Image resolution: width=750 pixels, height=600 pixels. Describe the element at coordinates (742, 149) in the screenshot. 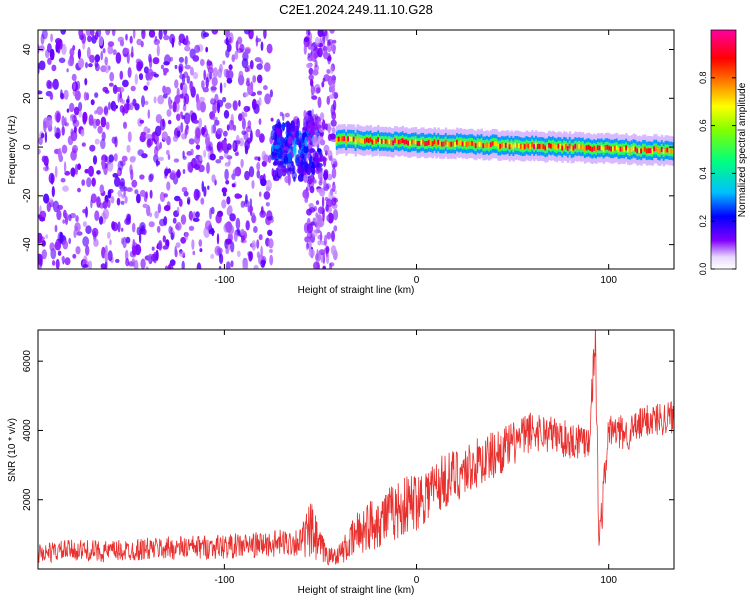

I see `colorbar-label: Normalized spectral amplitude` at that location.